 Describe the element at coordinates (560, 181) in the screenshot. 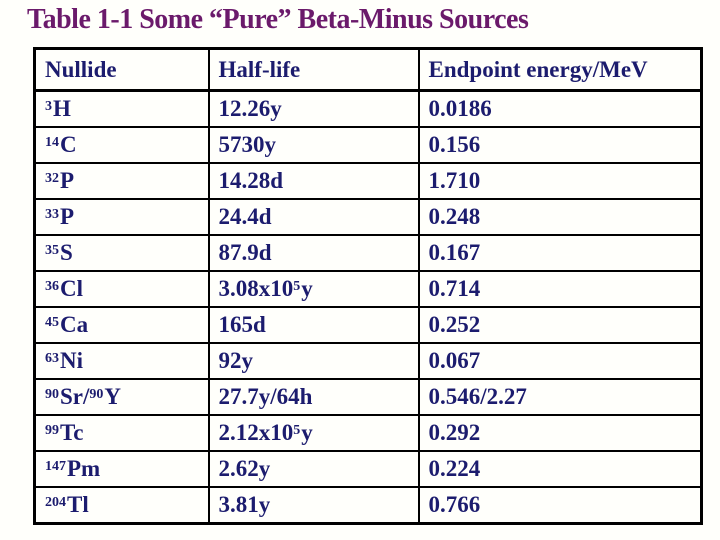

I see `endpoint-energy-cell: 1.710` at that location.